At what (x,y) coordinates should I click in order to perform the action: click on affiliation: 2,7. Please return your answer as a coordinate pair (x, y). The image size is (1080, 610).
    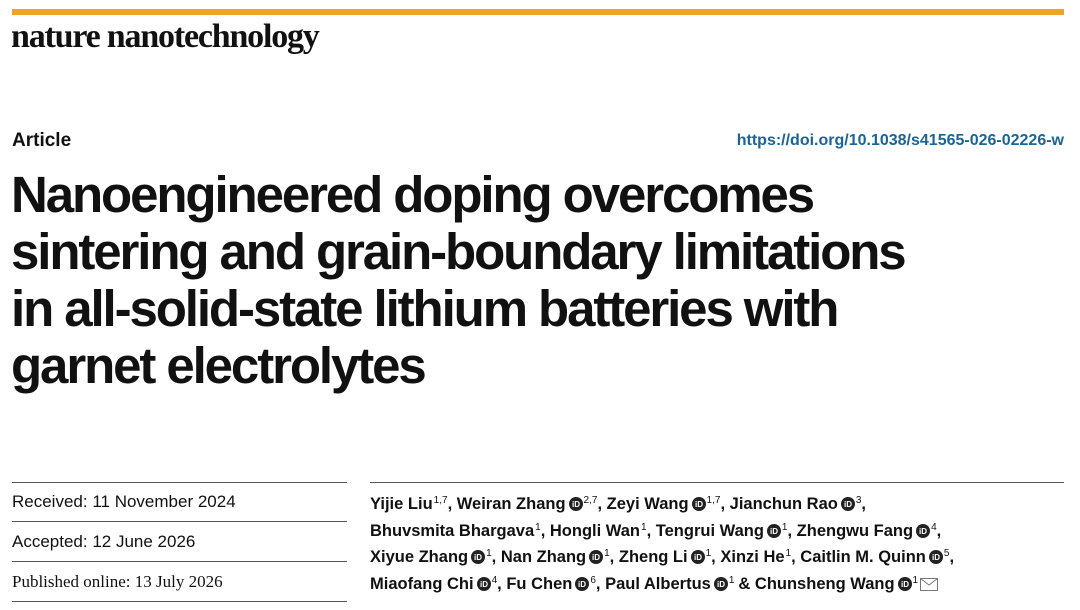
    Looking at the image, I should click on (590, 500).